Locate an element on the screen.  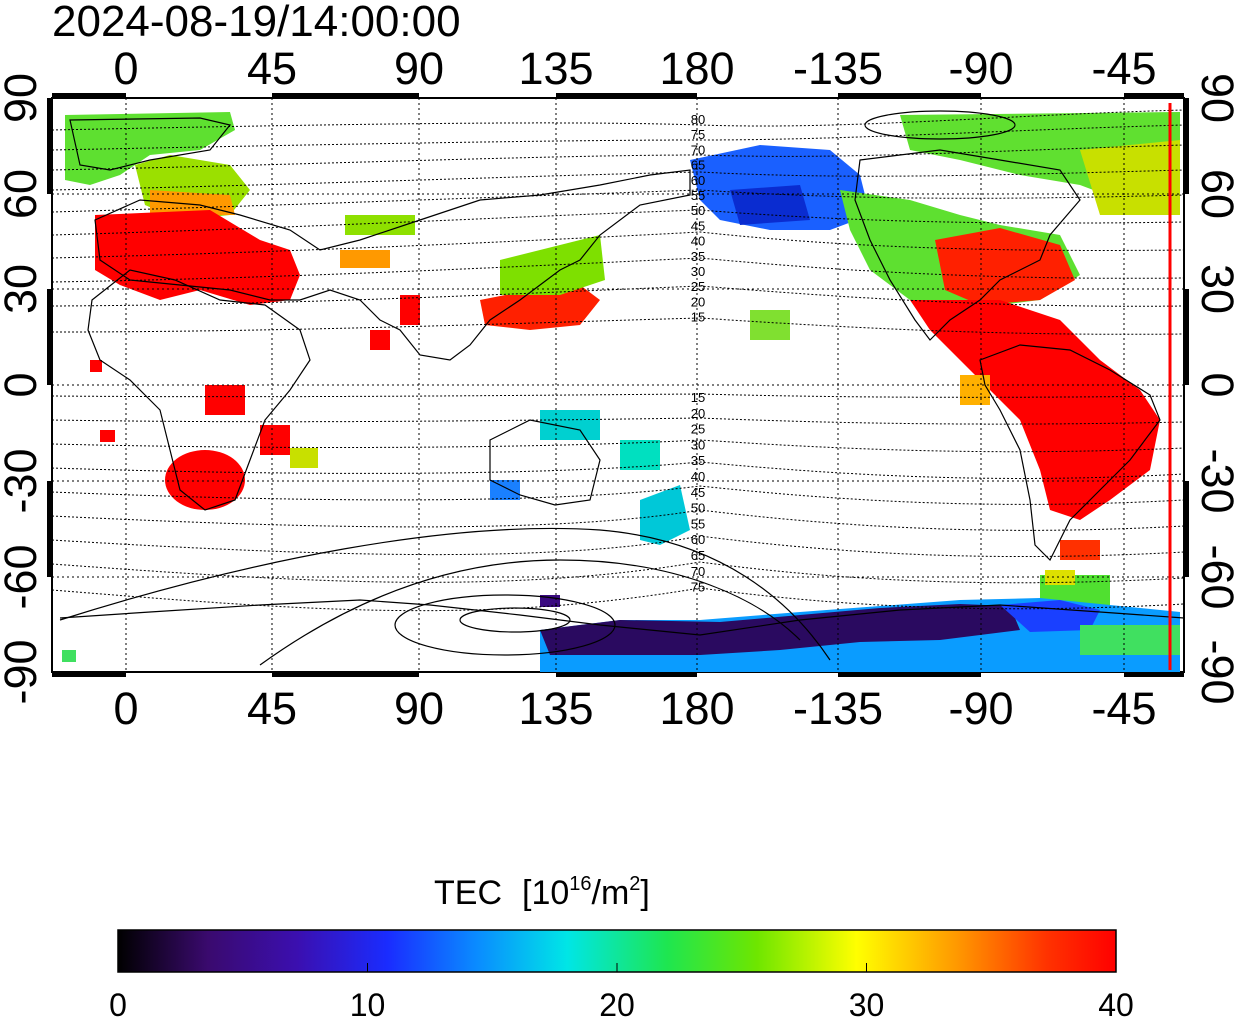
lat-tick-left: -90 is located at coordinates (23, 671).